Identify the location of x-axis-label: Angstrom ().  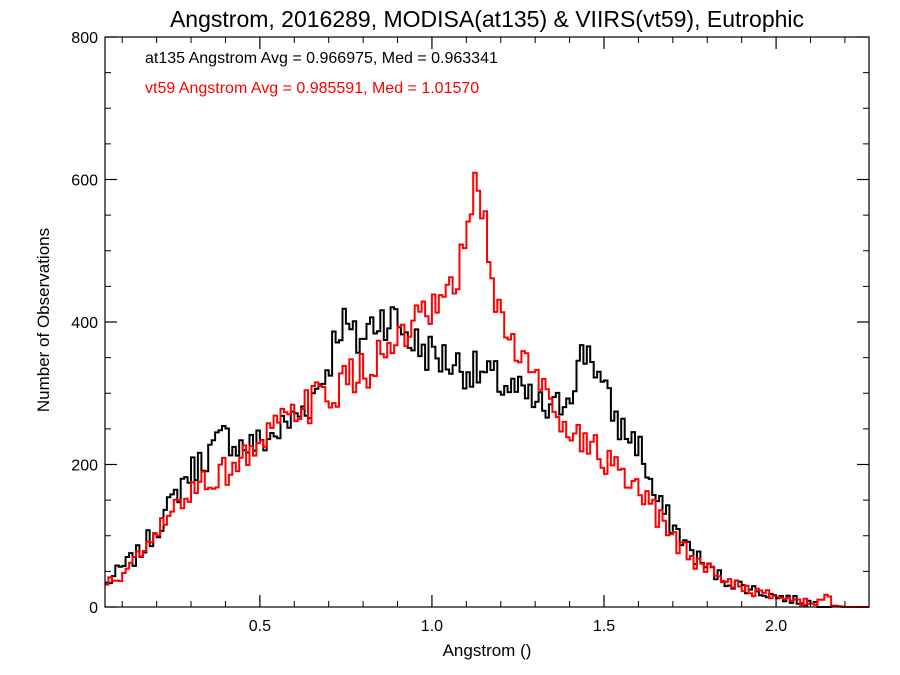
(487, 650).